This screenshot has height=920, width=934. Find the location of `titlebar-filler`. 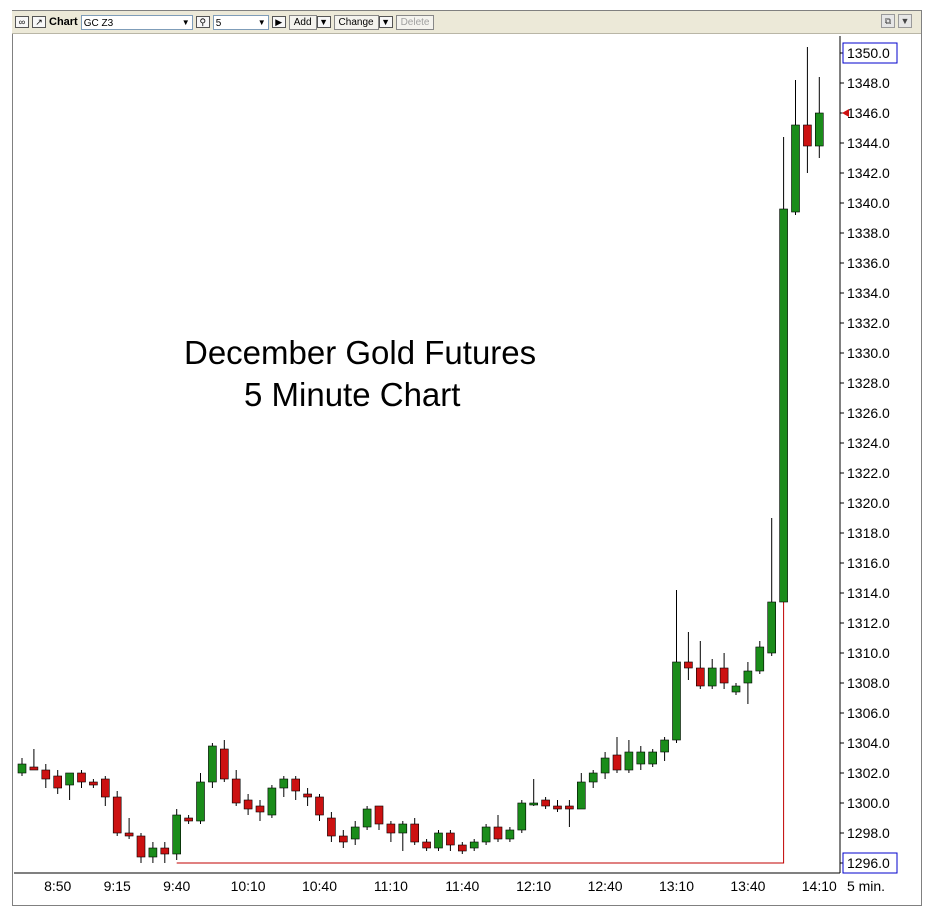

titlebar-filler is located at coordinates (689, 22).